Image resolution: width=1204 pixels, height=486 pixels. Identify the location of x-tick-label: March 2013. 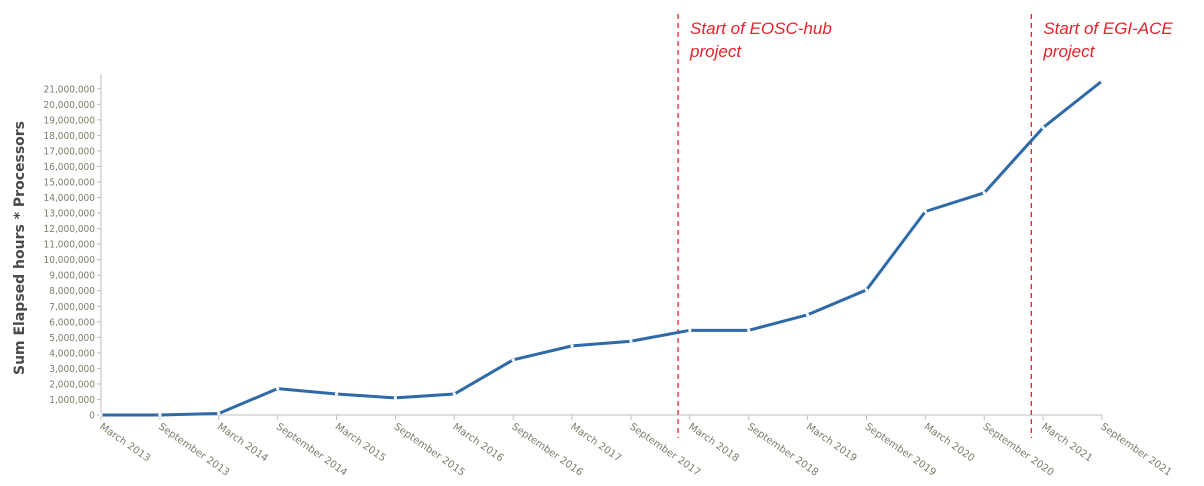
(124, 442).